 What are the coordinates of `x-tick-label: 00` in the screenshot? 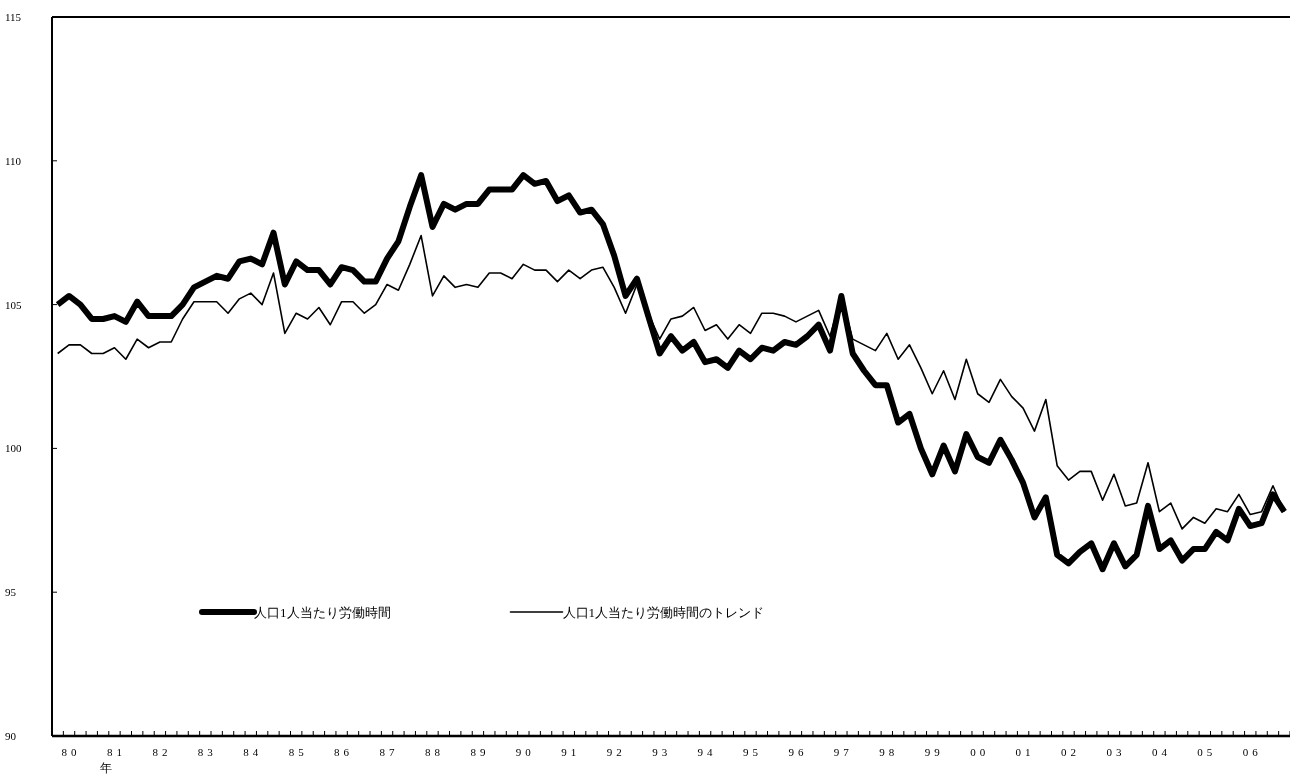 It's located at (980, 752).